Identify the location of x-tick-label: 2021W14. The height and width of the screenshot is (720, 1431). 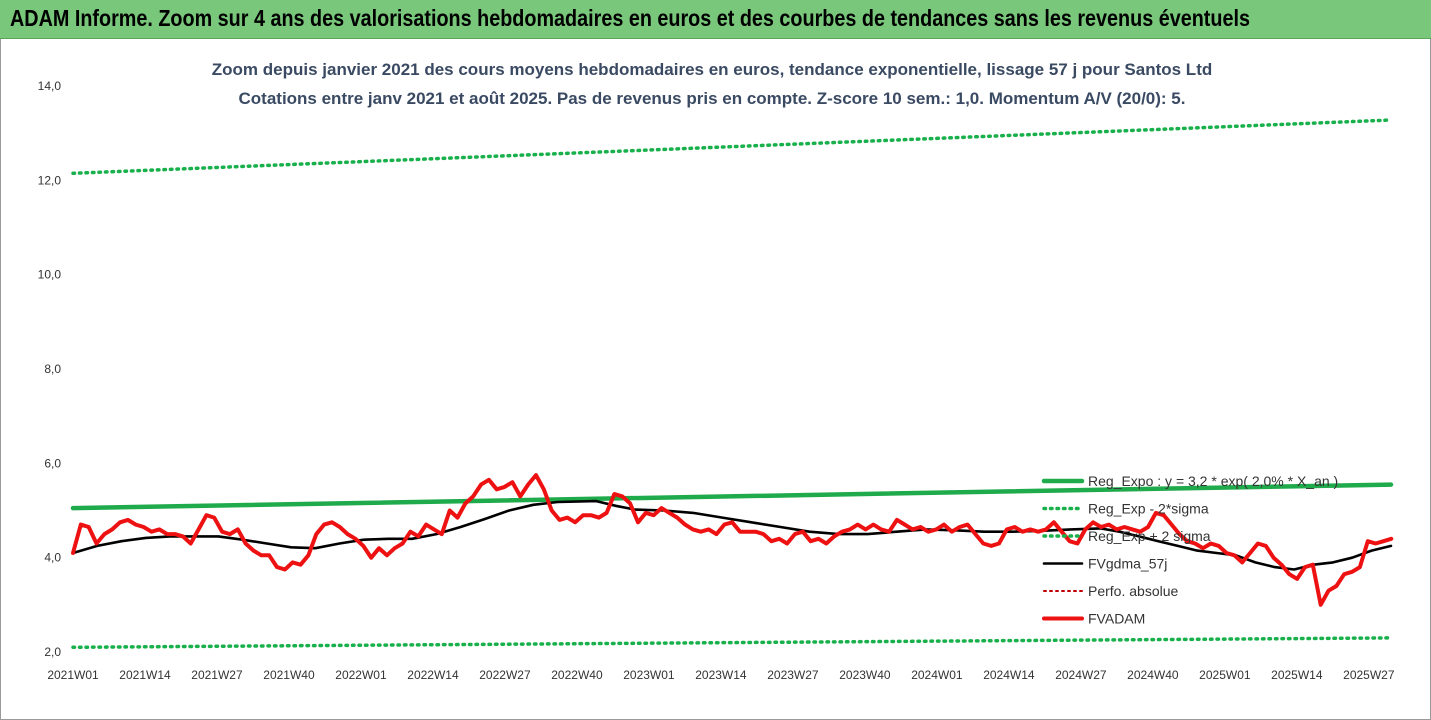
(145, 675).